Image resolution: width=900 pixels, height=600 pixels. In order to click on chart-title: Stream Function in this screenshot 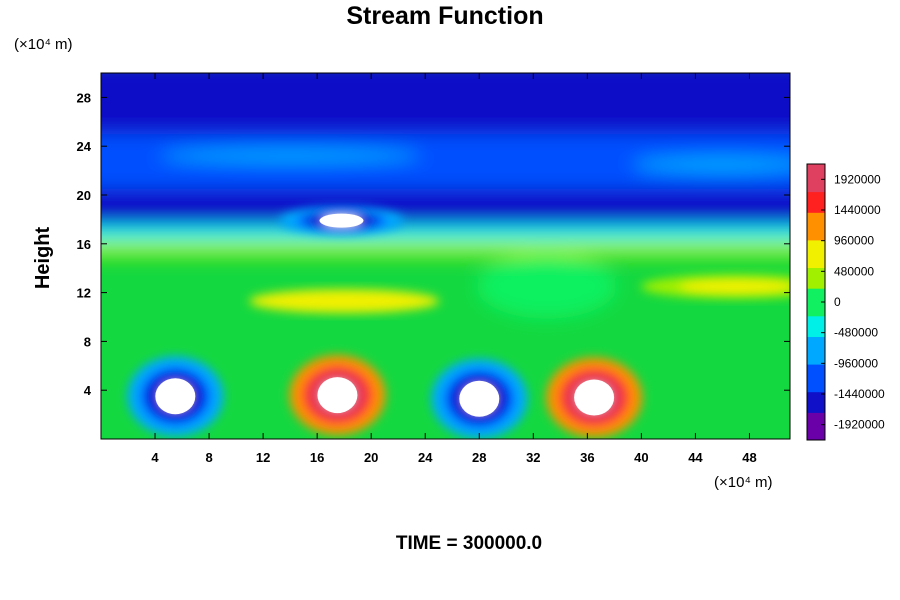, I will do `click(444, 16)`.